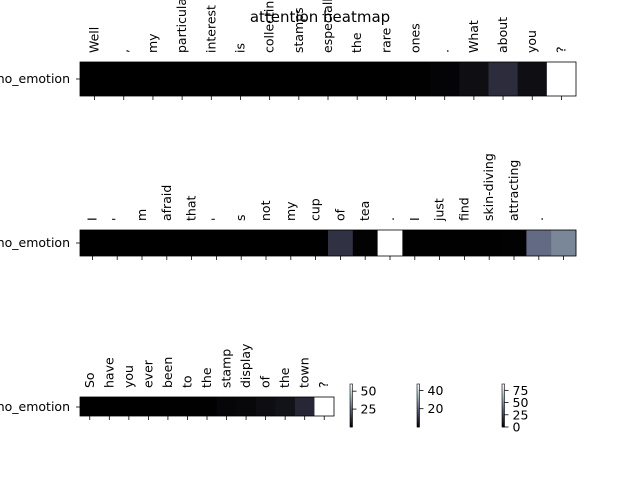 The height and width of the screenshot is (480, 640). What do you see at coordinates (502, 35) in the screenshot?
I see `token-label: about` at bounding box center [502, 35].